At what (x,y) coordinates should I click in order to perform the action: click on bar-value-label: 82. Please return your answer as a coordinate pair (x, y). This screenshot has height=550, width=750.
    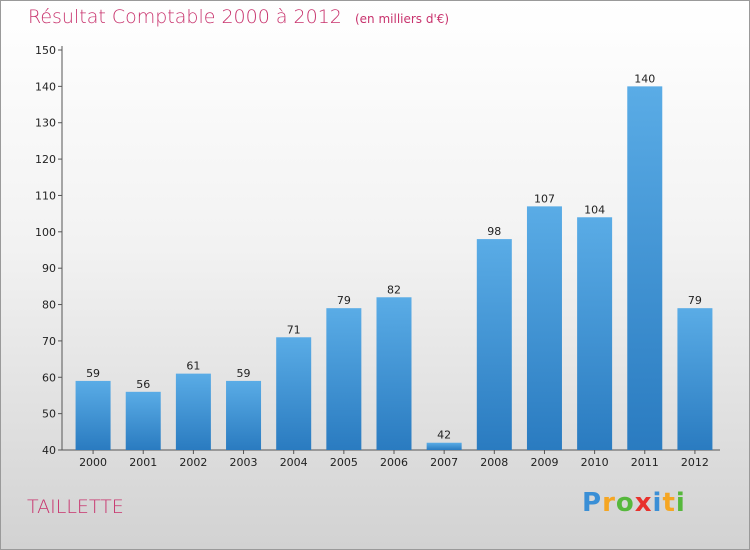
    Looking at the image, I should click on (394, 289).